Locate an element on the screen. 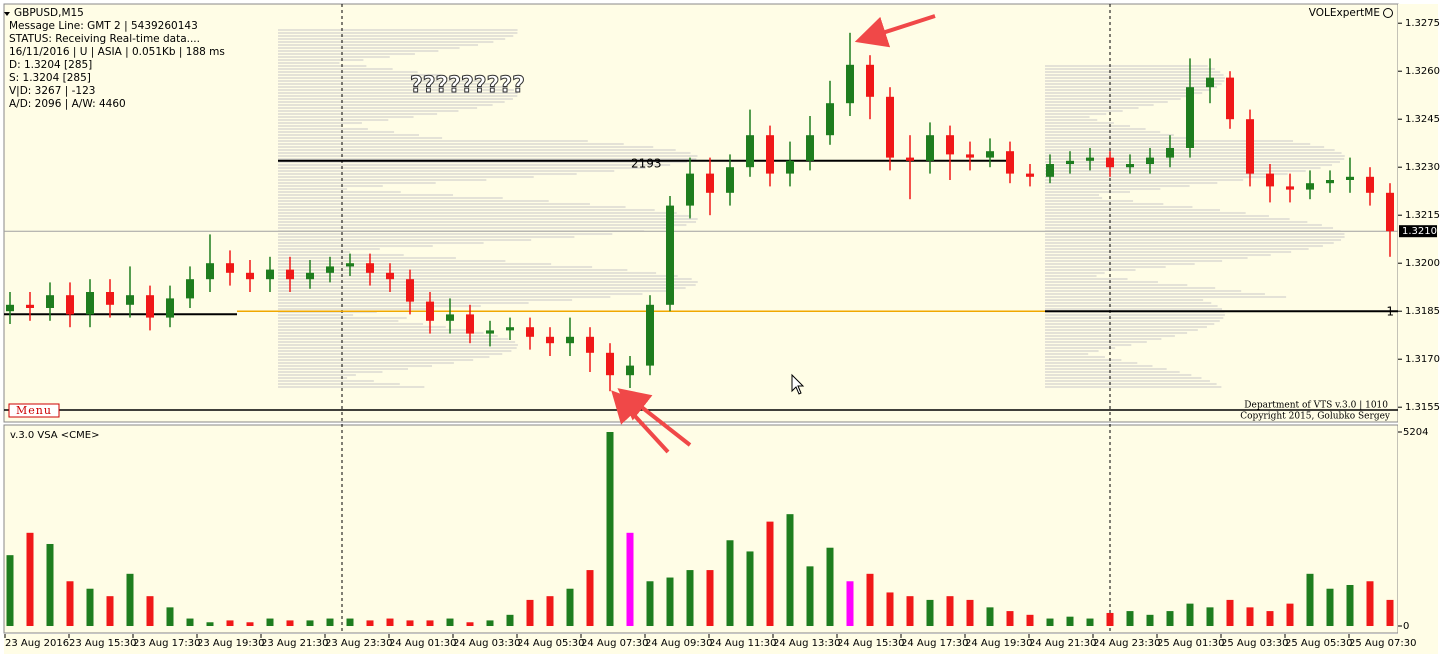  info-line: V|D: 3267 | -123 is located at coordinates (52, 91).